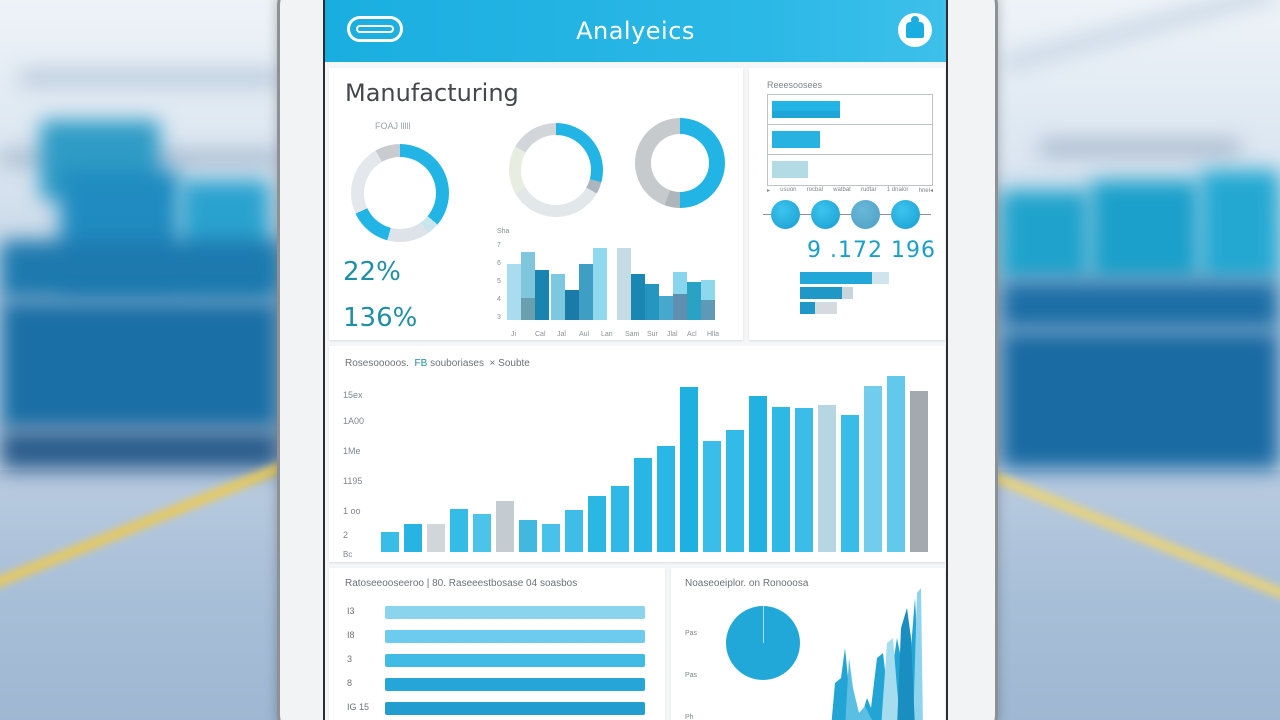  I want to click on pie-area-panel: Noaseoeiplor. on Ronooosa Pas Pas Ph, so click(808, 644).